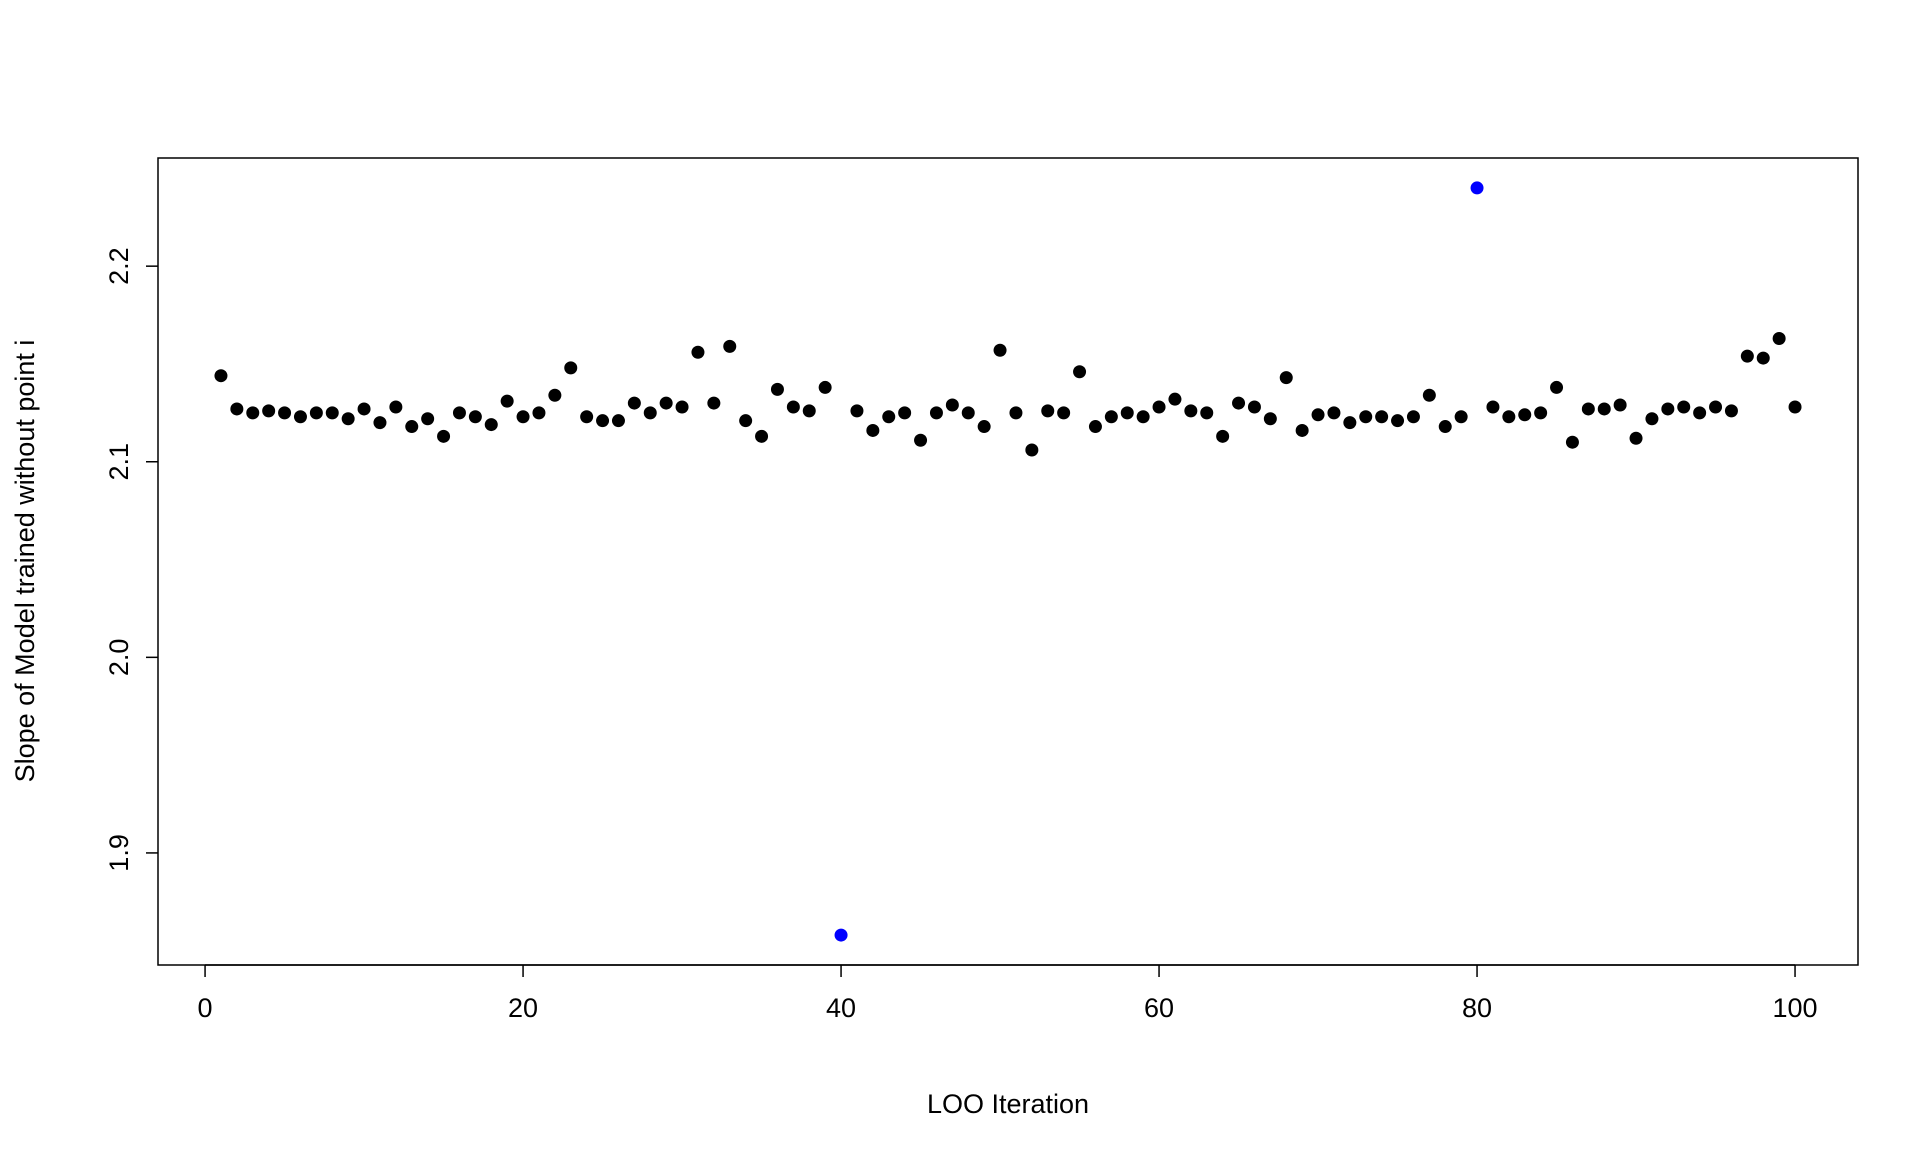  I want to click on x-tick-label: 100, so click(1795, 1008).